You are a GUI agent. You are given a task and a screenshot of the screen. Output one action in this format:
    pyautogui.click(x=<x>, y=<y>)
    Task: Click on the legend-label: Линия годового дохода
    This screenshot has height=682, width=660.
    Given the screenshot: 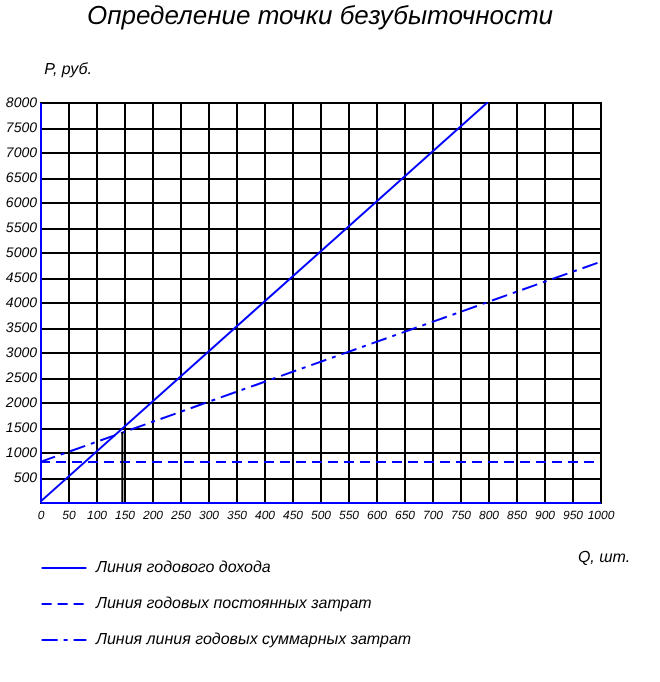 What is the action you would take?
    pyautogui.click(x=183, y=567)
    